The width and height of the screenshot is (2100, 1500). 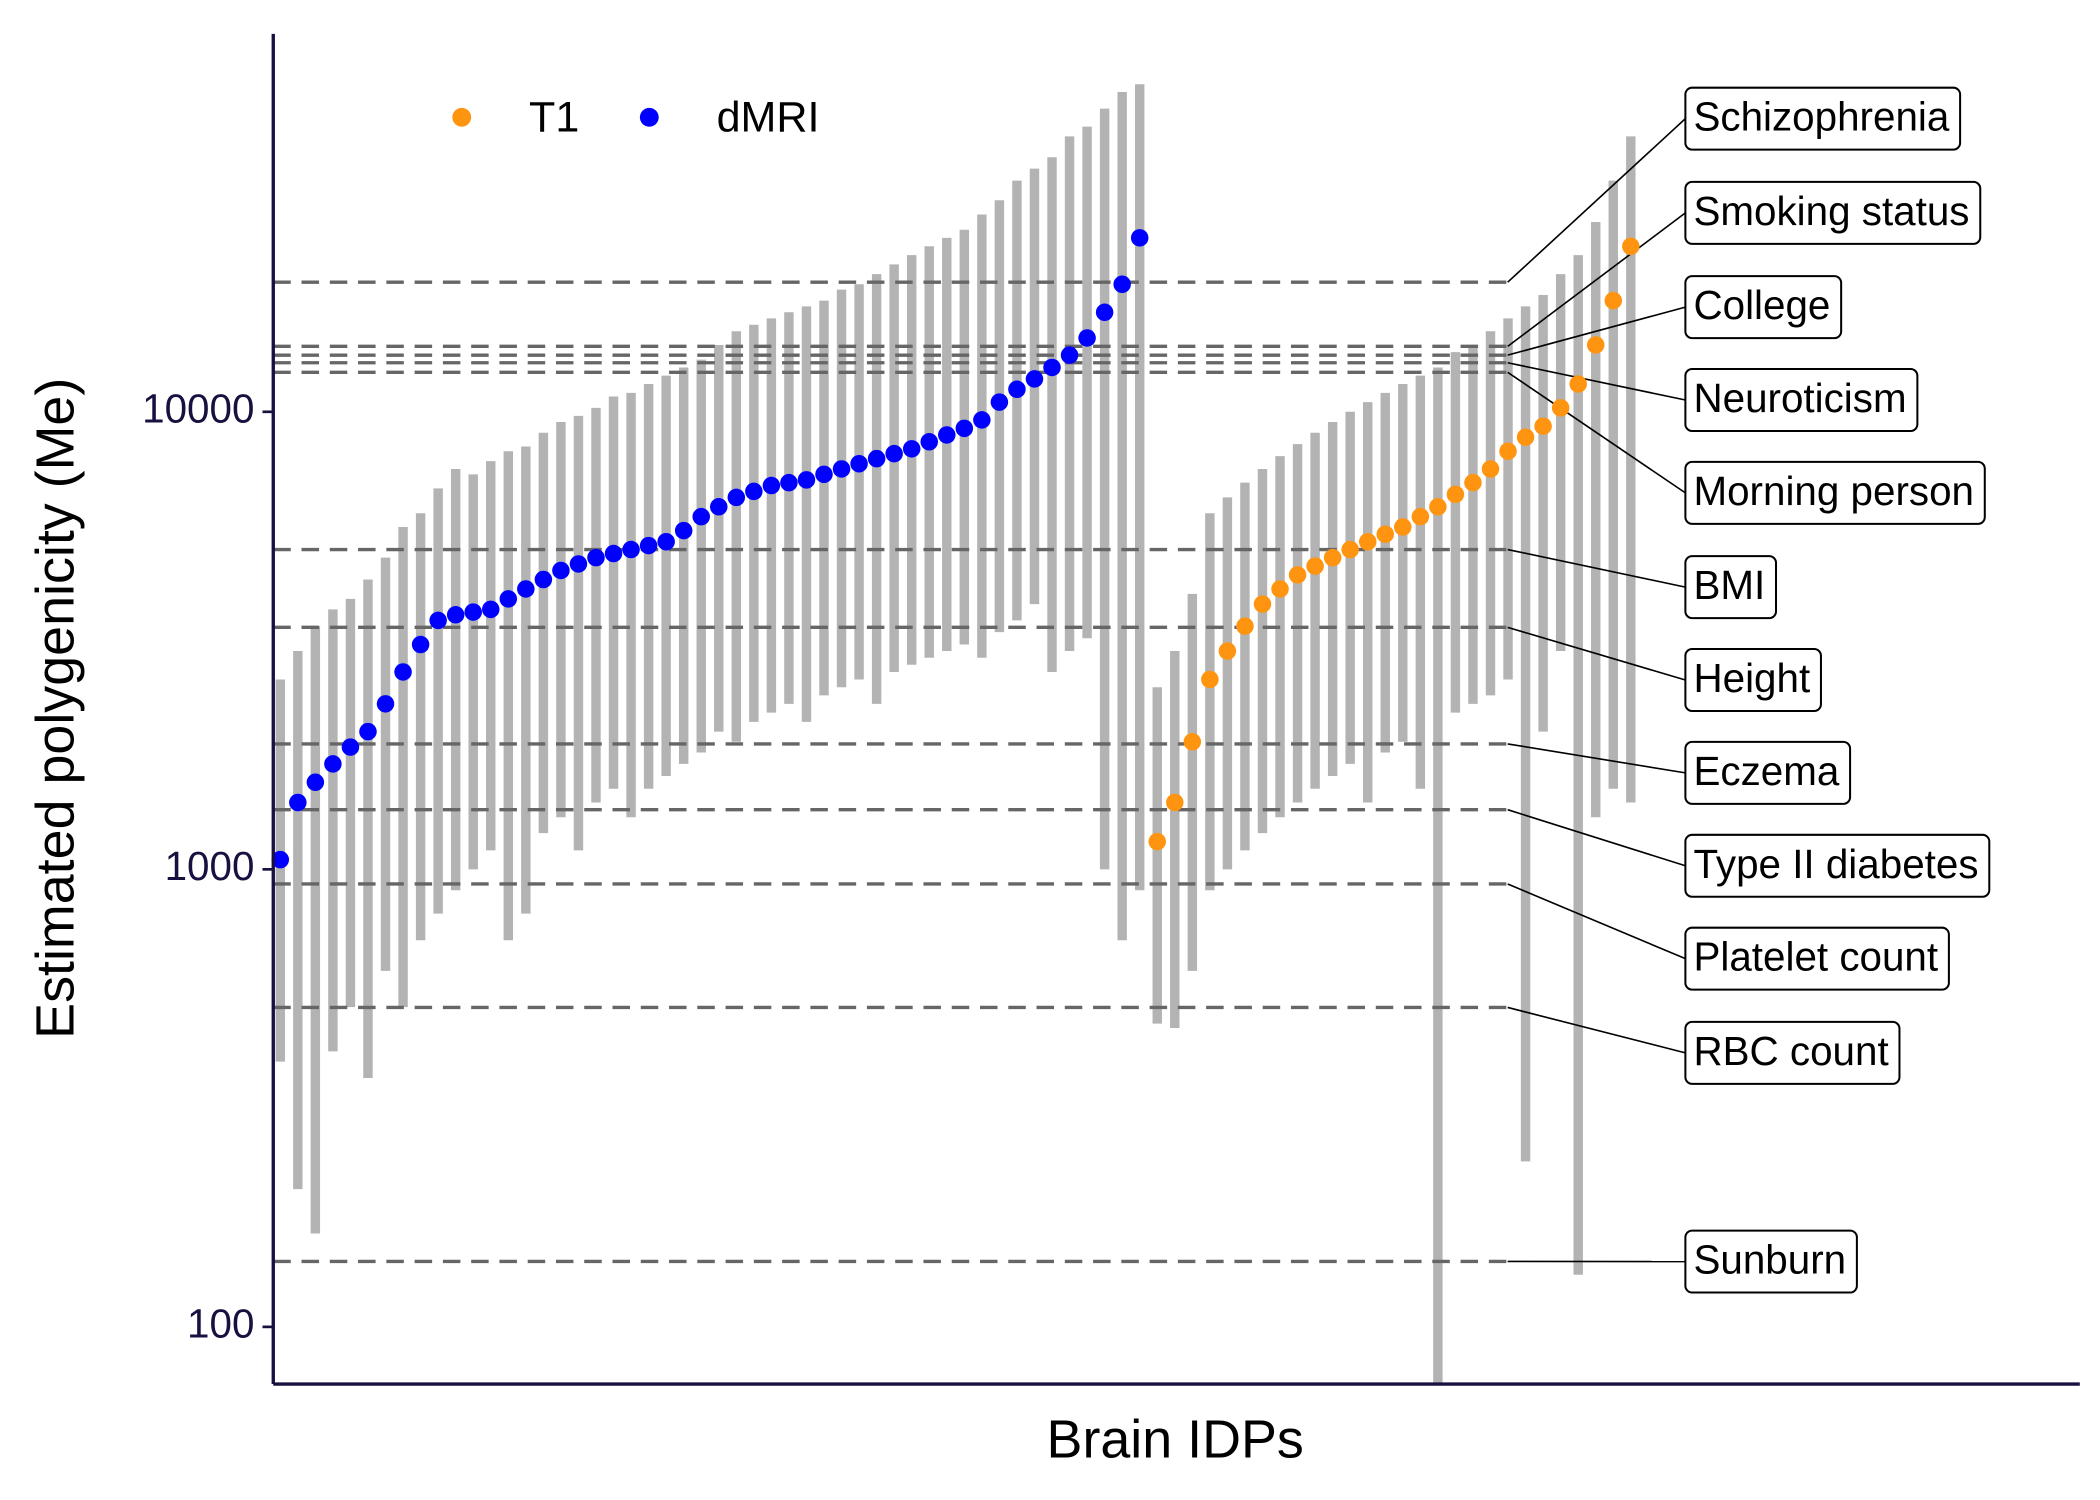 What do you see at coordinates (1799, 398) in the screenshot?
I see `reference-label: Neuroticism` at bounding box center [1799, 398].